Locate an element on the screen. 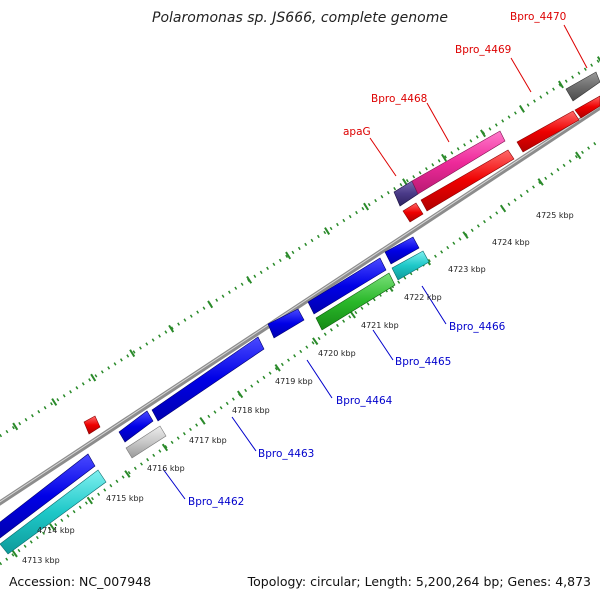  map-title: Polaromonas sp. JS666, complete genome is located at coordinates (300, 18).